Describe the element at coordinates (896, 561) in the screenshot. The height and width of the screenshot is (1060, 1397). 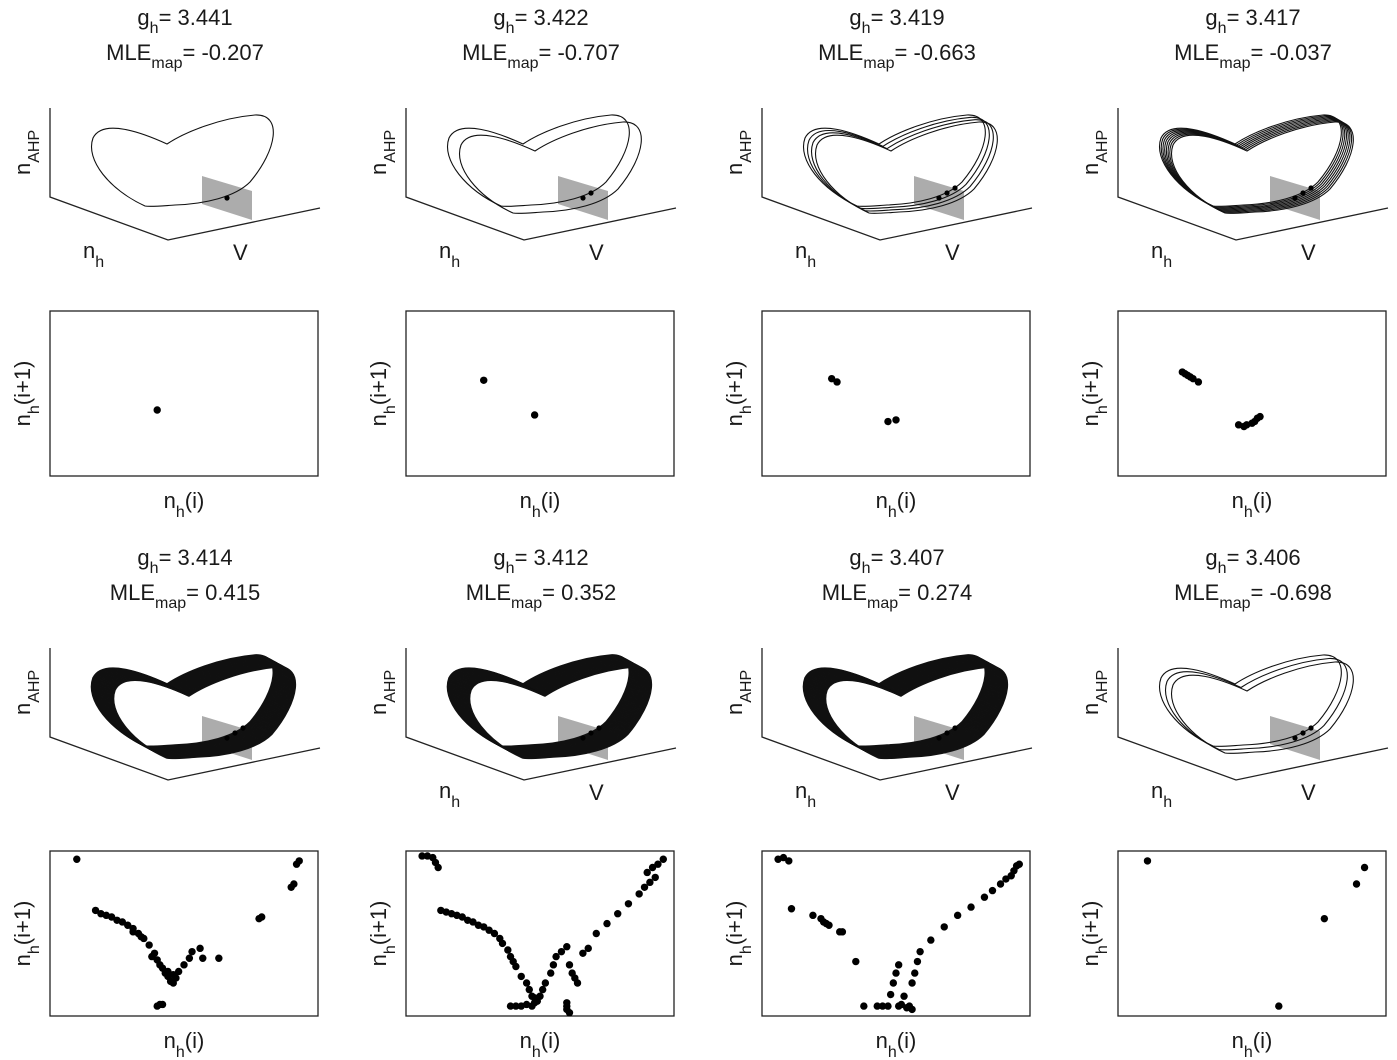
I see `panel-title-gh: gh= 3.407` at that location.